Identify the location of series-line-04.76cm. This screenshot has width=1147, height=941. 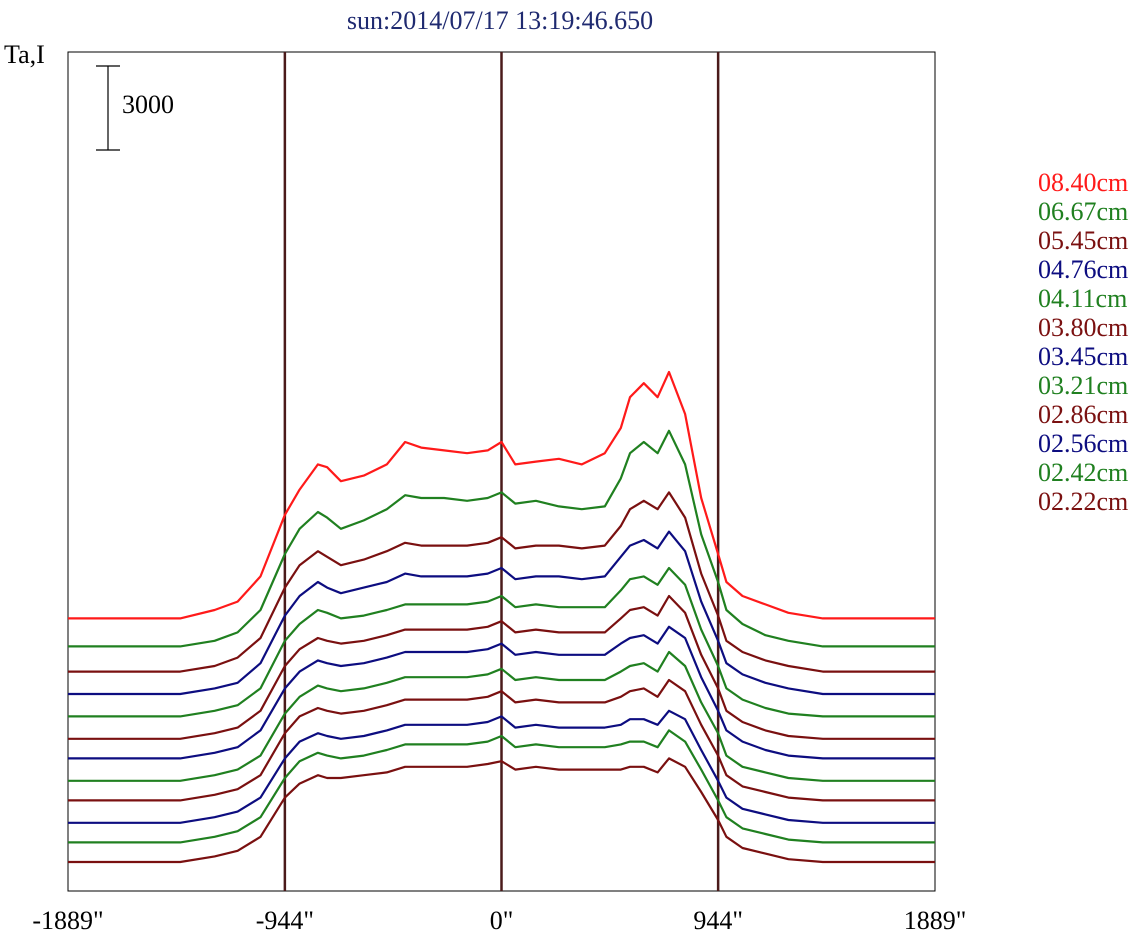
(501, 613).